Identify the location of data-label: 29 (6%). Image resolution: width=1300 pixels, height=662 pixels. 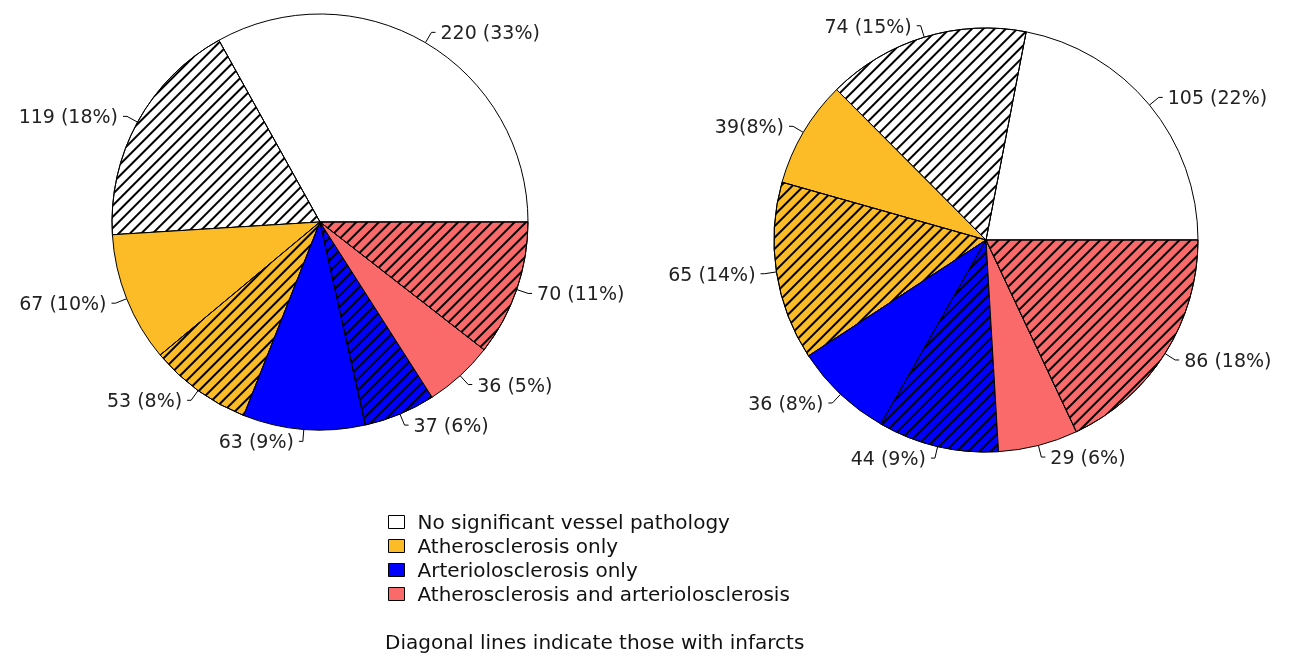
(1088, 457).